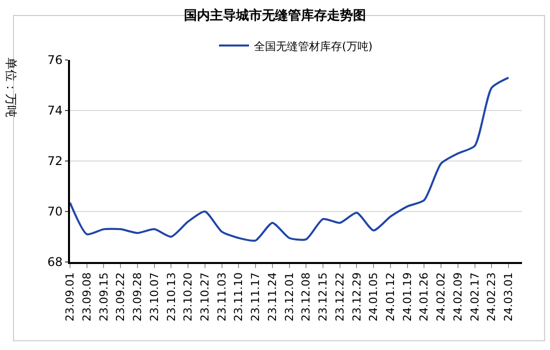  Describe the element at coordinates (391, 297) in the screenshot. I see `x-tick-label: 24.01.12` at that location.